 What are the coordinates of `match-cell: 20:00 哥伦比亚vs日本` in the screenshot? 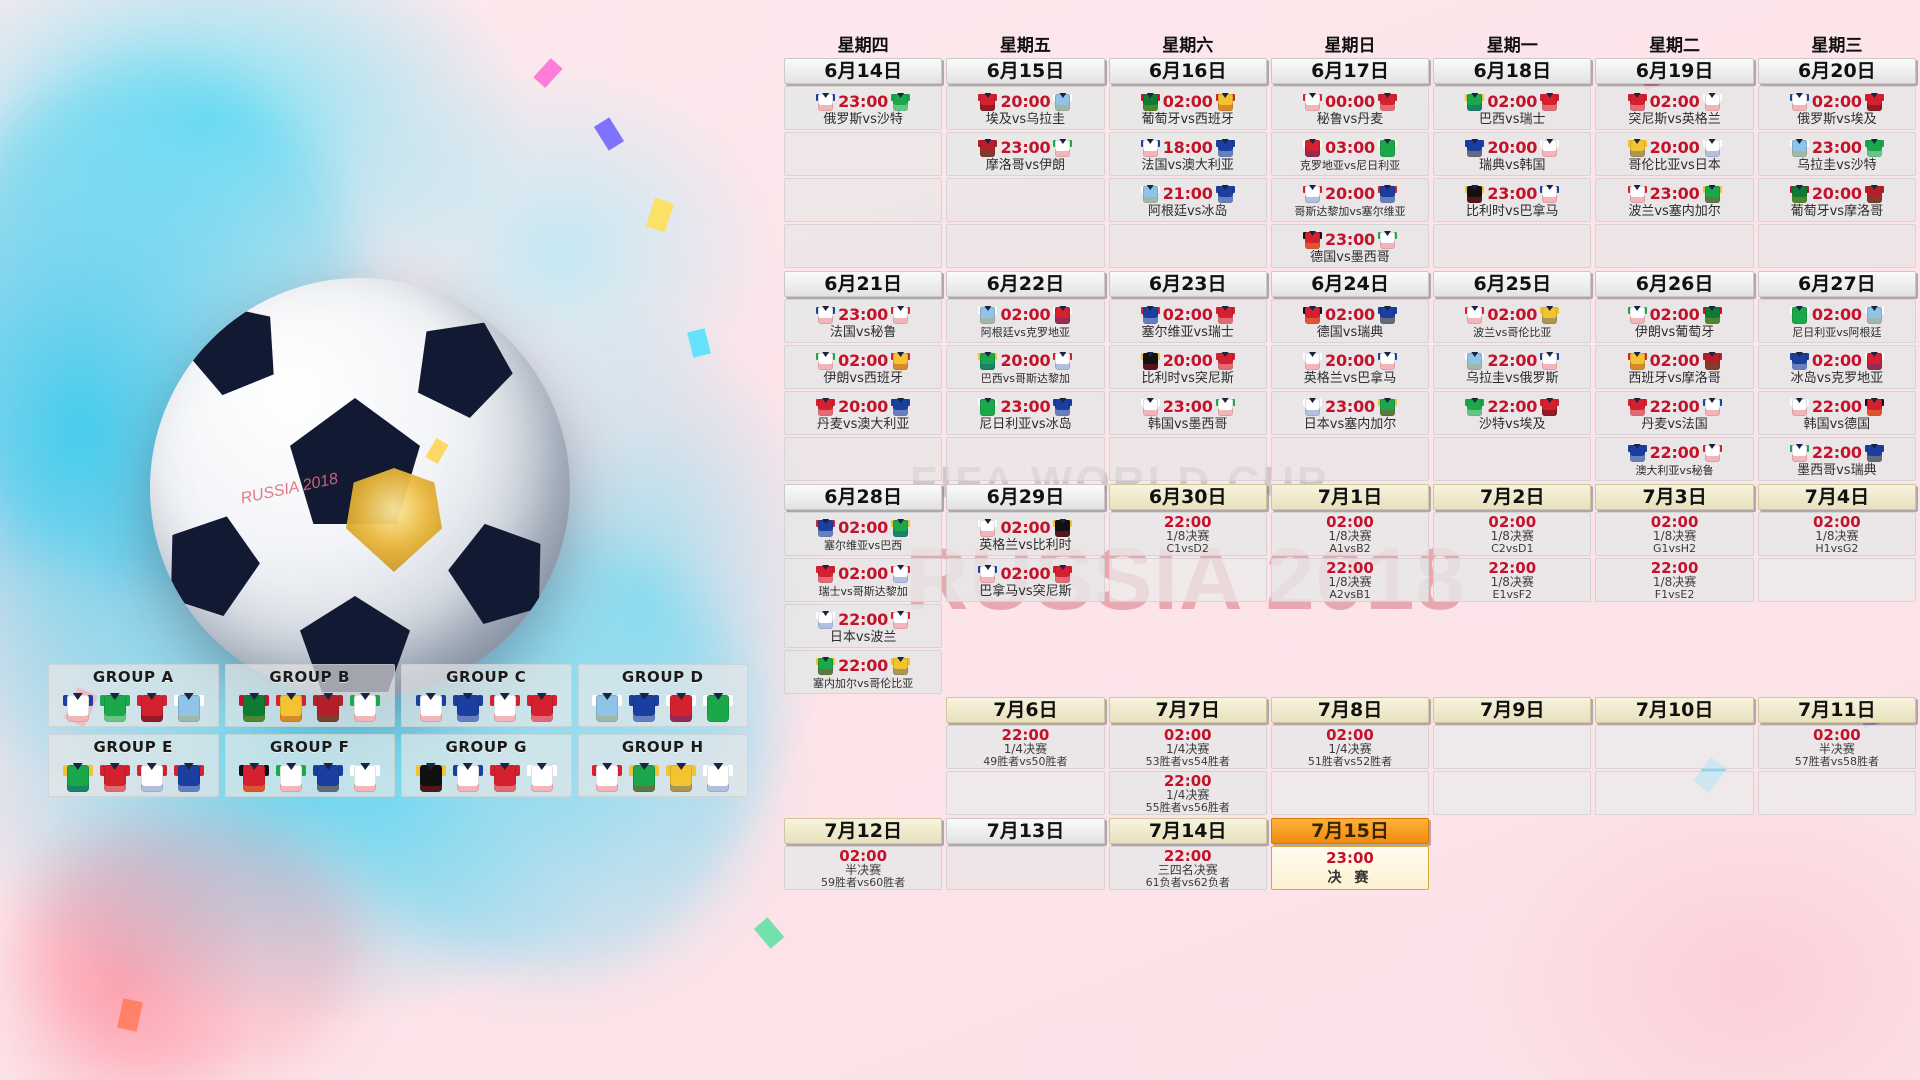 It's located at (1674, 154).